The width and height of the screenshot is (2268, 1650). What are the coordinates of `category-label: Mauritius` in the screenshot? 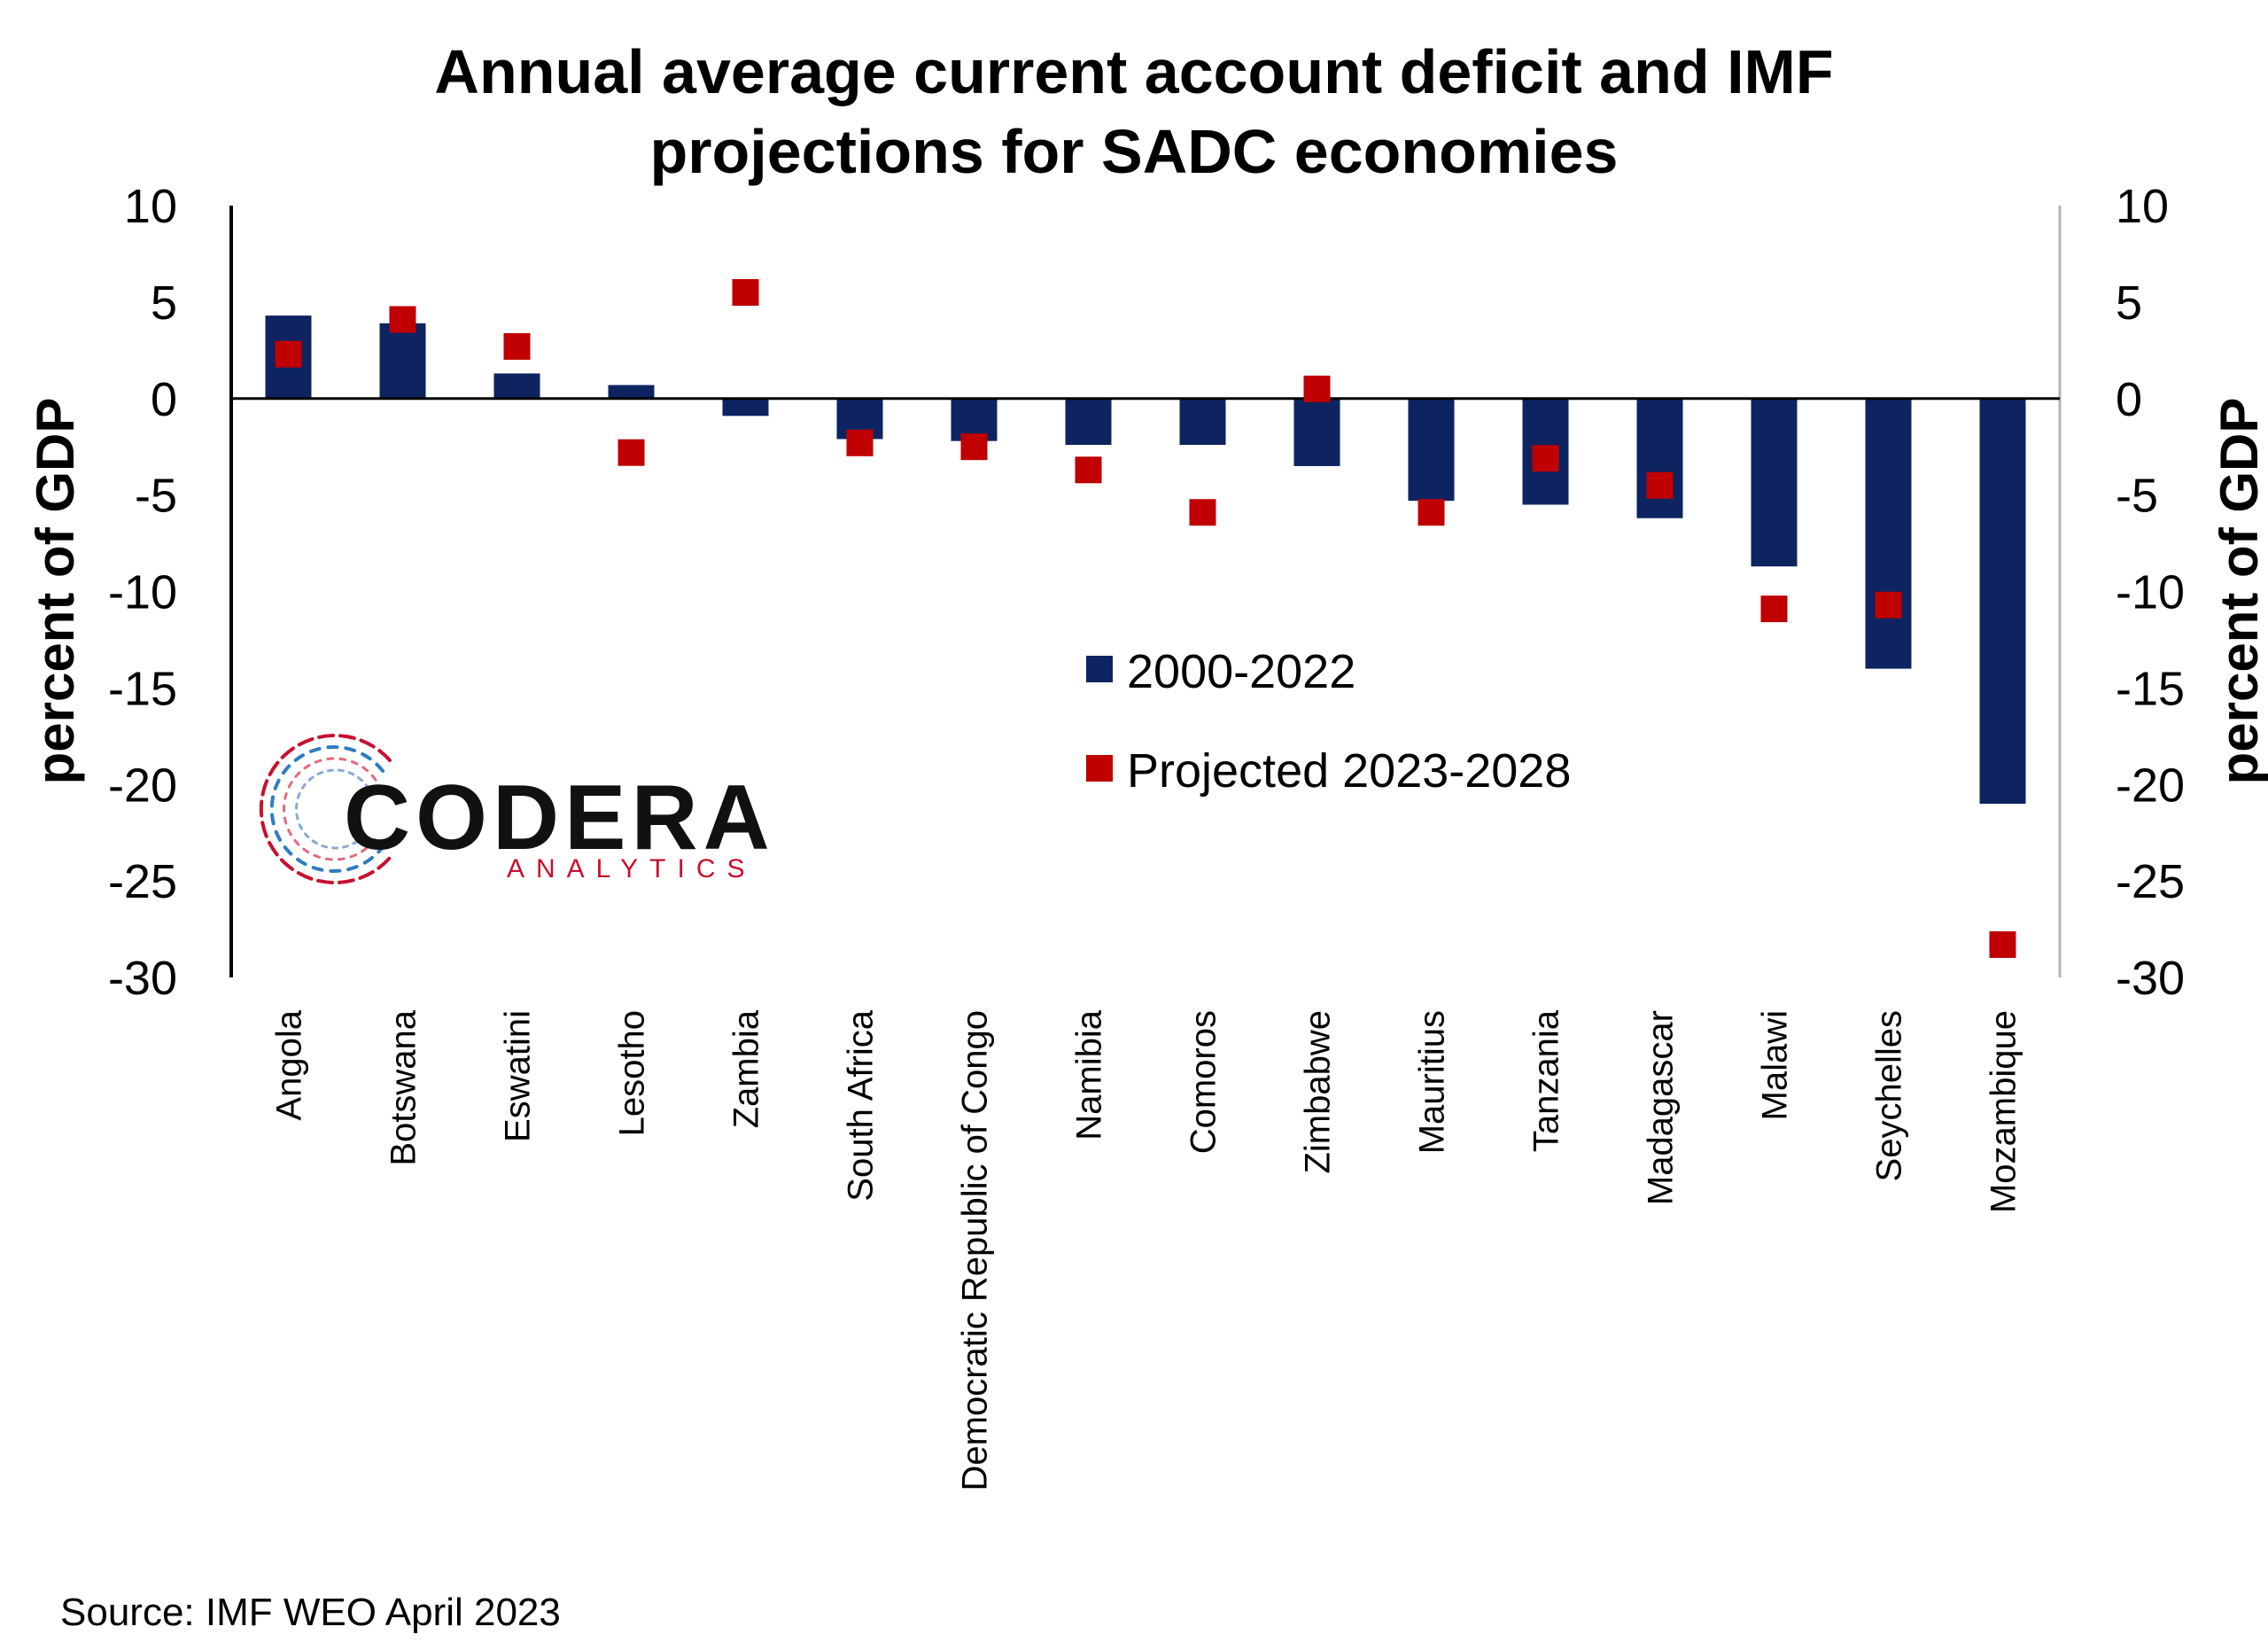 It's located at (1432, 1082).